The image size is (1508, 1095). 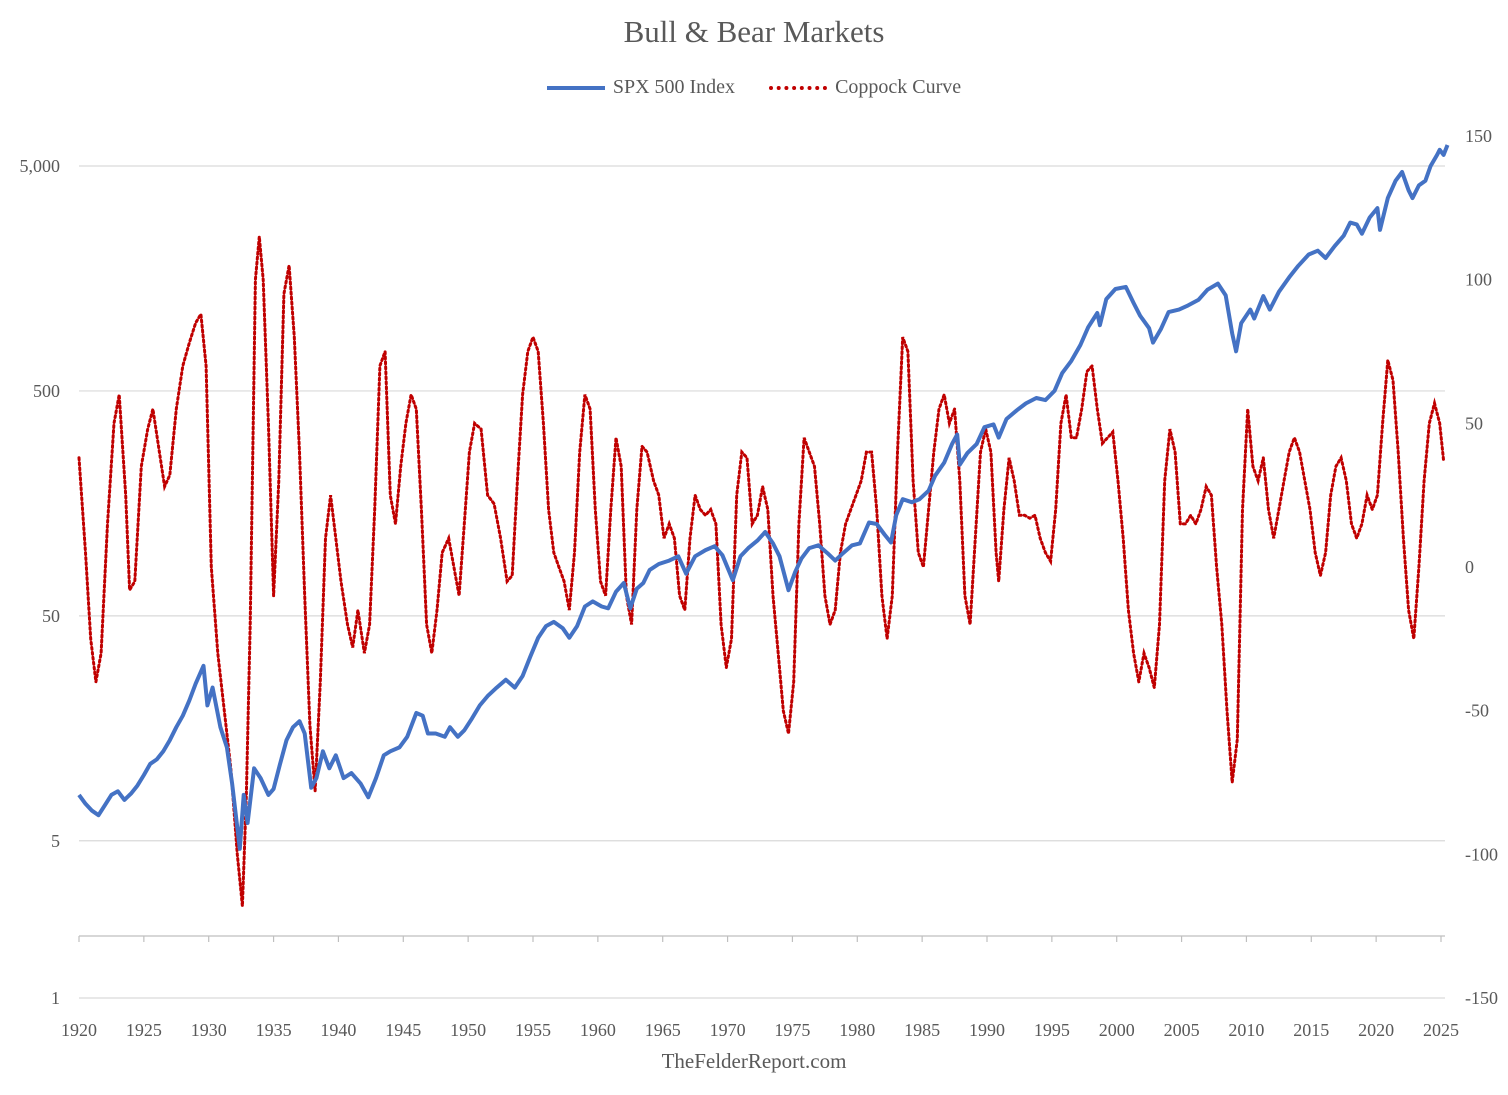 What do you see at coordinates (1441, 1030) in the screenshot?
I see `x-tick-label: 2025` at bounding box center [1441, 1030].